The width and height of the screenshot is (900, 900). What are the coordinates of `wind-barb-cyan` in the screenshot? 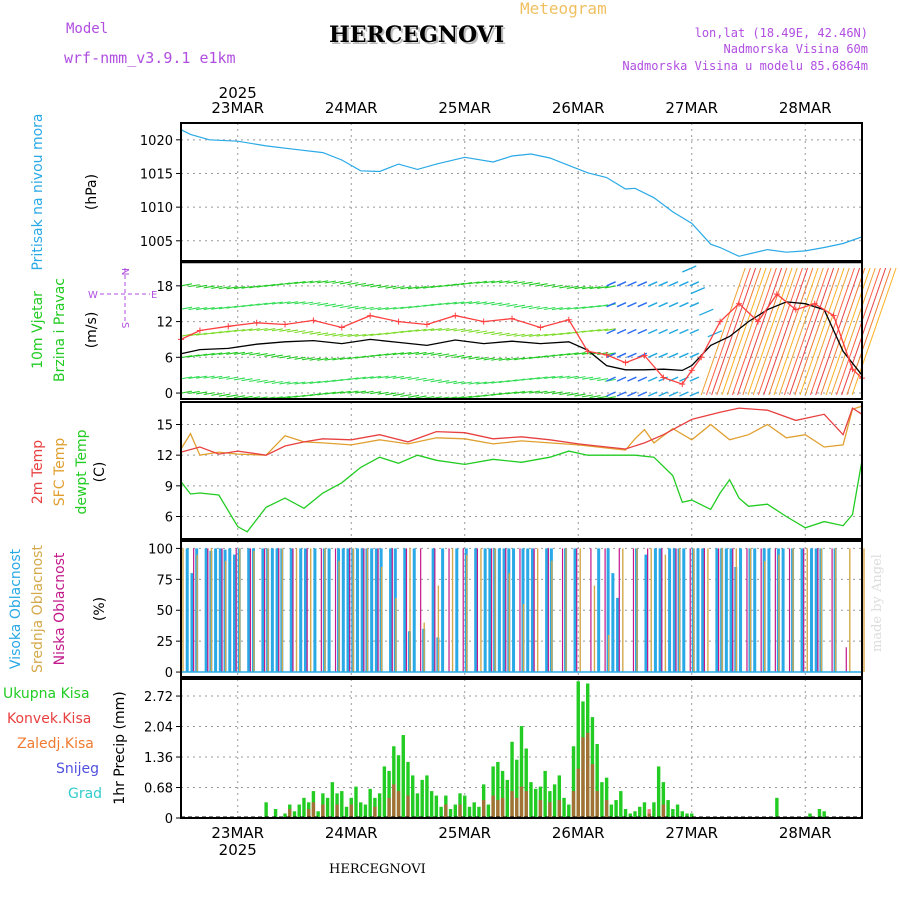 It's located at (706, 312).